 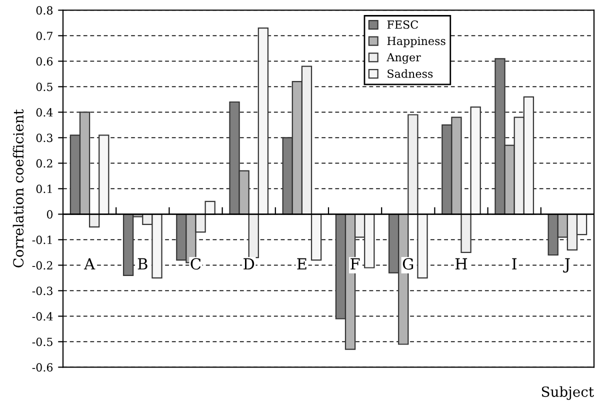 What do you see at coordinates (18, 188) in the screenshot?
I see `y-axis-title: Correlation coefficient` at bounding box center [18, 188].